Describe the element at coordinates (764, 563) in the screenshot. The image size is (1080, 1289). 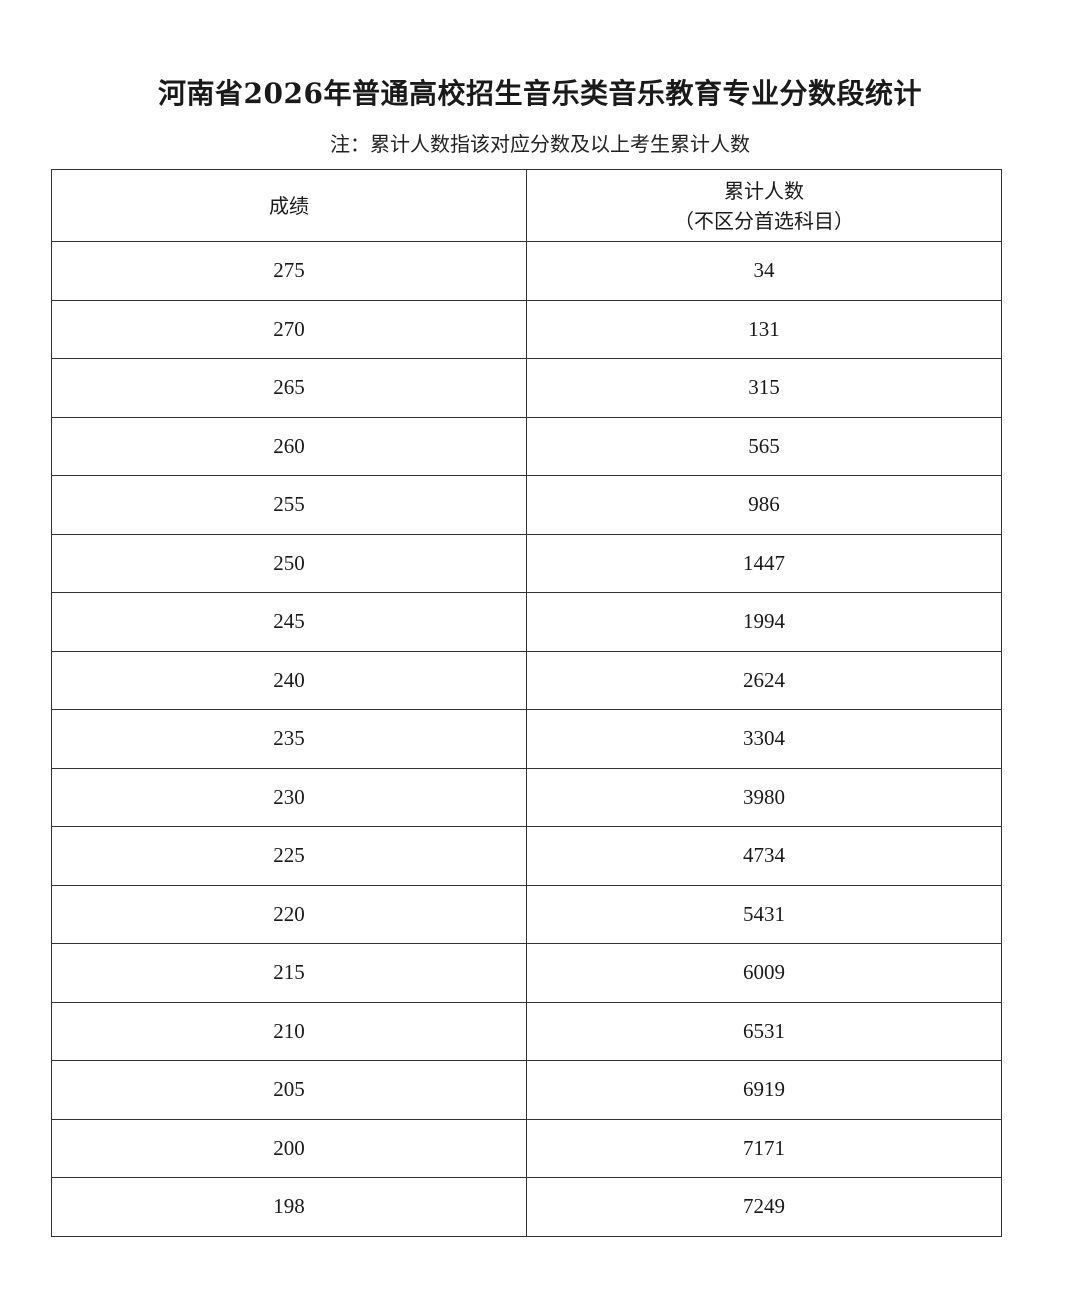
I see `cumulative-count-cell: 1447` at that location.